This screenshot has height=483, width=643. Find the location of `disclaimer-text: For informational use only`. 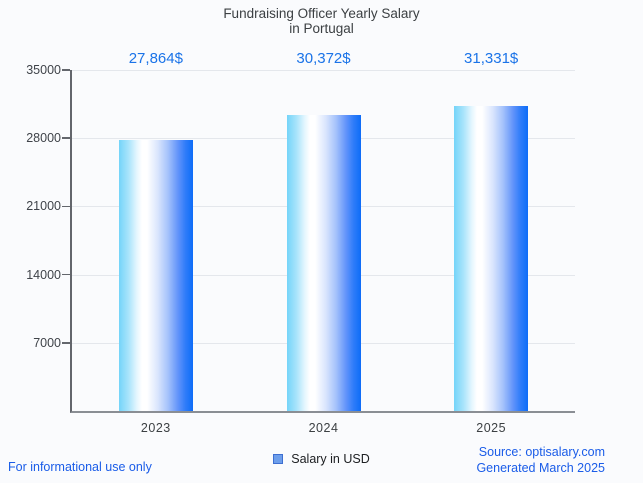

disclaimer-text: For informational use only is located at coordinates (80, 467).